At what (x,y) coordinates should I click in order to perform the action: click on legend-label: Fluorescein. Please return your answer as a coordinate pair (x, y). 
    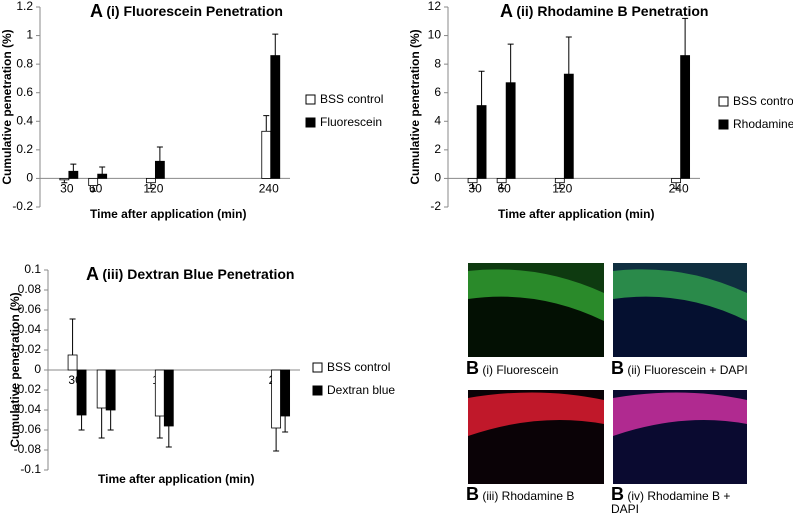
    Looking at the image, I should click on (351, 122).